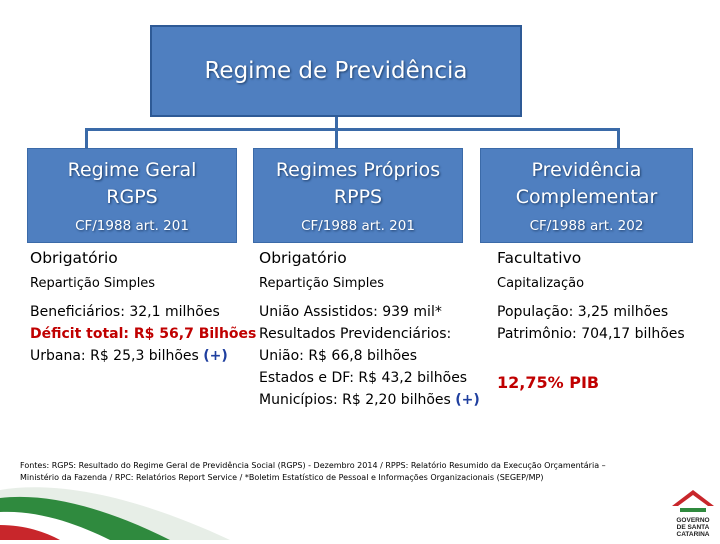 The width and height of the screenshot is (720, 544). What do you see at coordinates (693, 514) in the screenshot?
I see `government-logo: GOVERNO DE SANTA CATARINA` at bounding box center [693, 514].